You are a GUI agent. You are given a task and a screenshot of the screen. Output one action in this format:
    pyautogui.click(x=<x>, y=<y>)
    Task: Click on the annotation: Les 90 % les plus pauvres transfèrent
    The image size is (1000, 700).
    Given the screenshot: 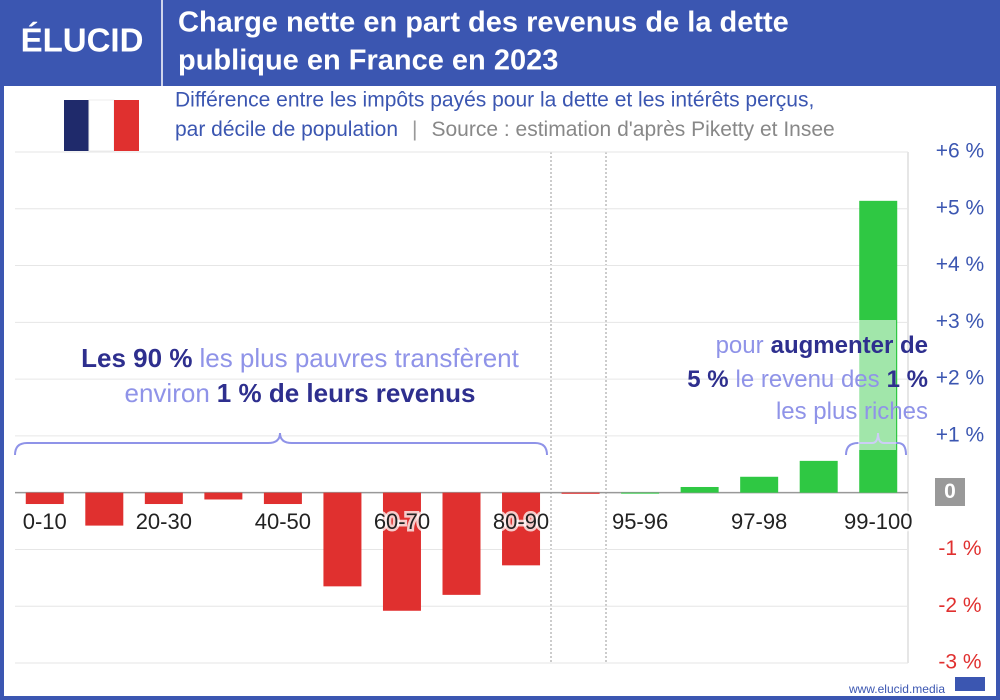 What is the action you would take?
    pyautogui.click(x=300, y=358)
    